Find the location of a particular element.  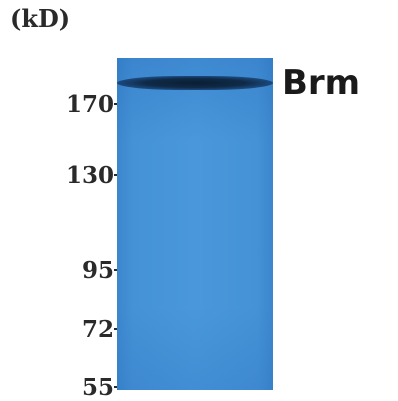

marker-label-170: 170 is located at coordinates (89, 104).